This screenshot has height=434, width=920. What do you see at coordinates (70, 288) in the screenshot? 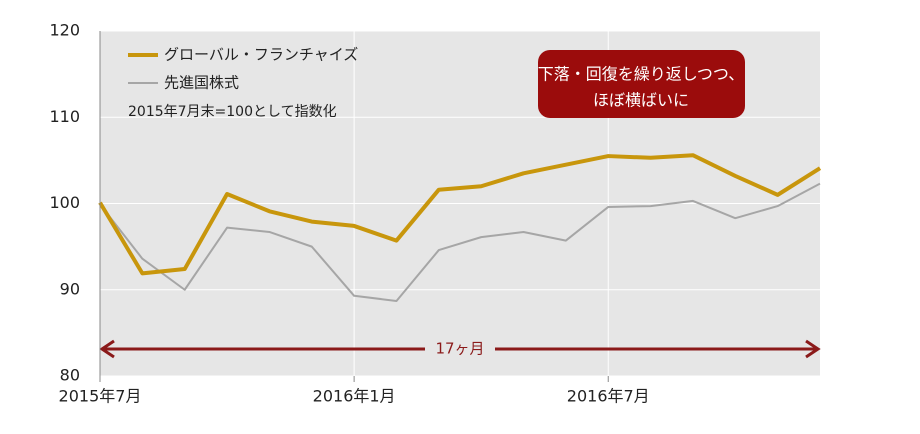
I see `y-tick-label: 90` at bounding box center [70, 288].